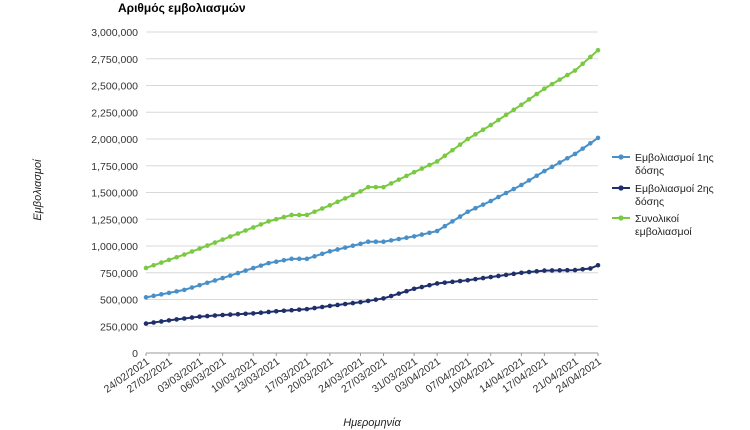  Describe the element at coordinates (135, 354) in the screenshot. I see `y-tick-label: 0` at that location.